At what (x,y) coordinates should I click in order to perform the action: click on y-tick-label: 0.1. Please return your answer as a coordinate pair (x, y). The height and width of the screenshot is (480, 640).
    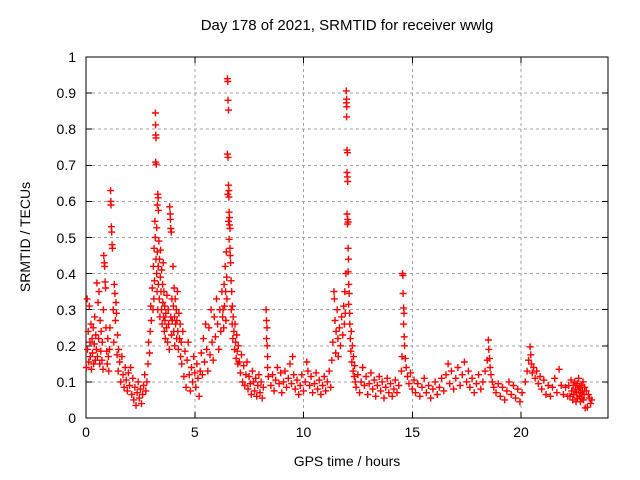
    Looking at the image, I should click on (66, 381).